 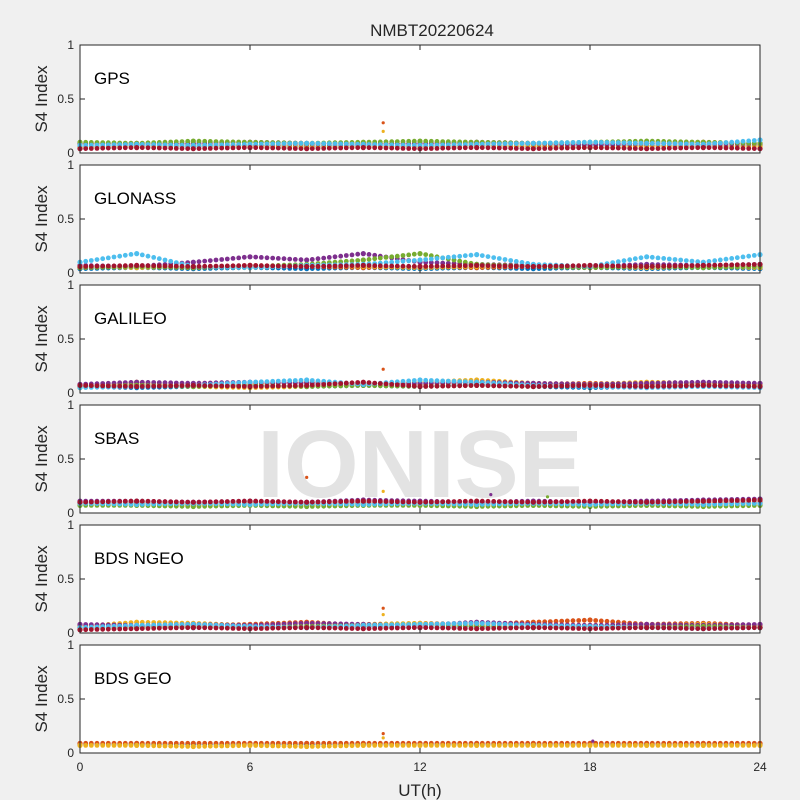 I want to click on panel-name-label: BDS NGEO, so click(x=139, y=558).